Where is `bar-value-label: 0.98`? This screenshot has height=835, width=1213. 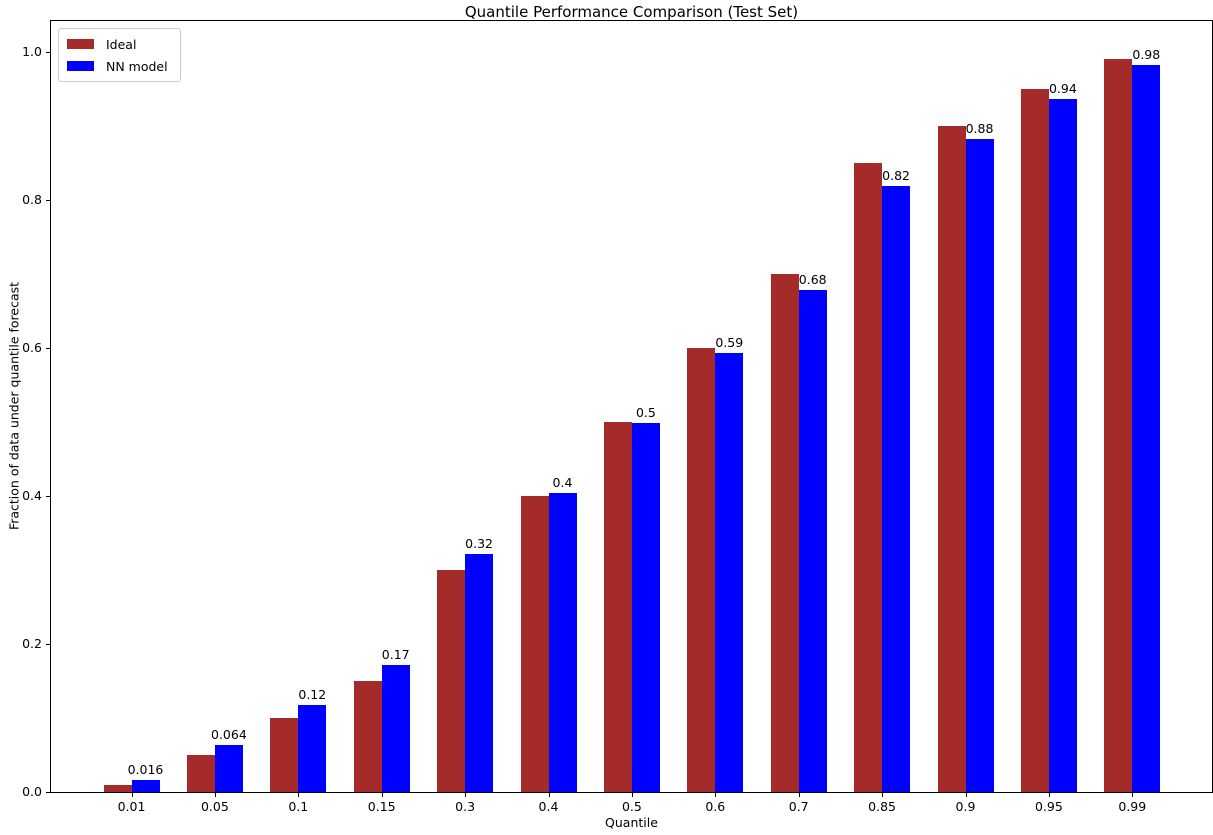
bar-value-label: 0.98 is located at coordinates (1146, 54).